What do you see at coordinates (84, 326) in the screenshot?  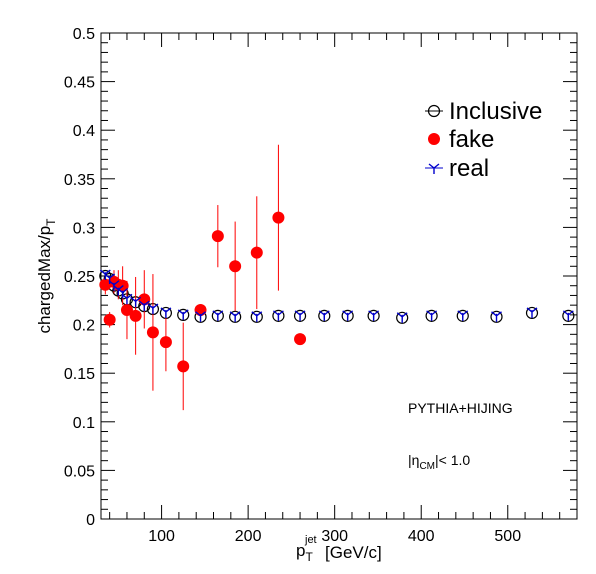 I see `y-tick-label: 0.2` at bounding box center [84, 326].